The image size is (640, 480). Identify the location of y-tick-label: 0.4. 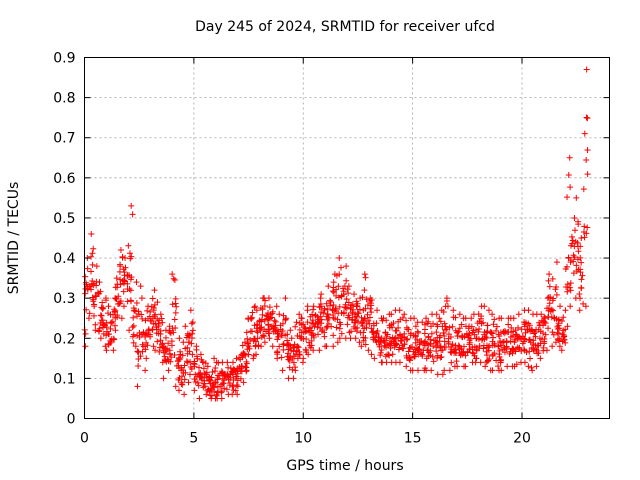
(64, 259).